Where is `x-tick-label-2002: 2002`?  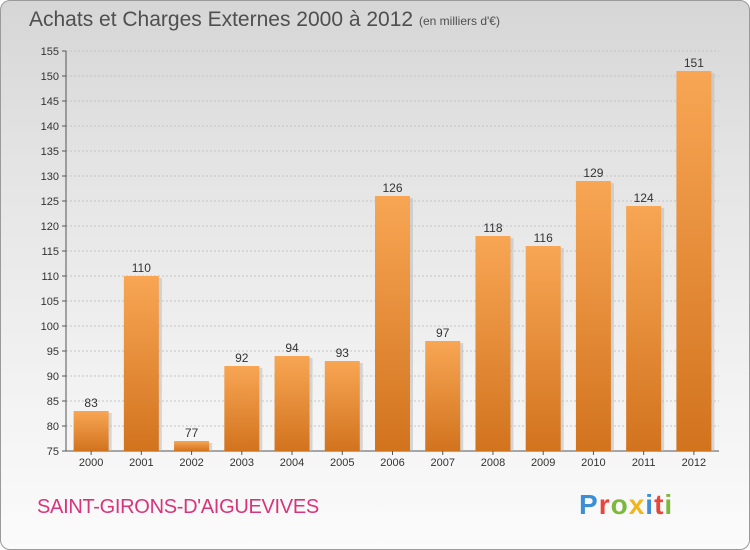
x-tick-label-2002: 2002 is located at coordinates (191, 463).